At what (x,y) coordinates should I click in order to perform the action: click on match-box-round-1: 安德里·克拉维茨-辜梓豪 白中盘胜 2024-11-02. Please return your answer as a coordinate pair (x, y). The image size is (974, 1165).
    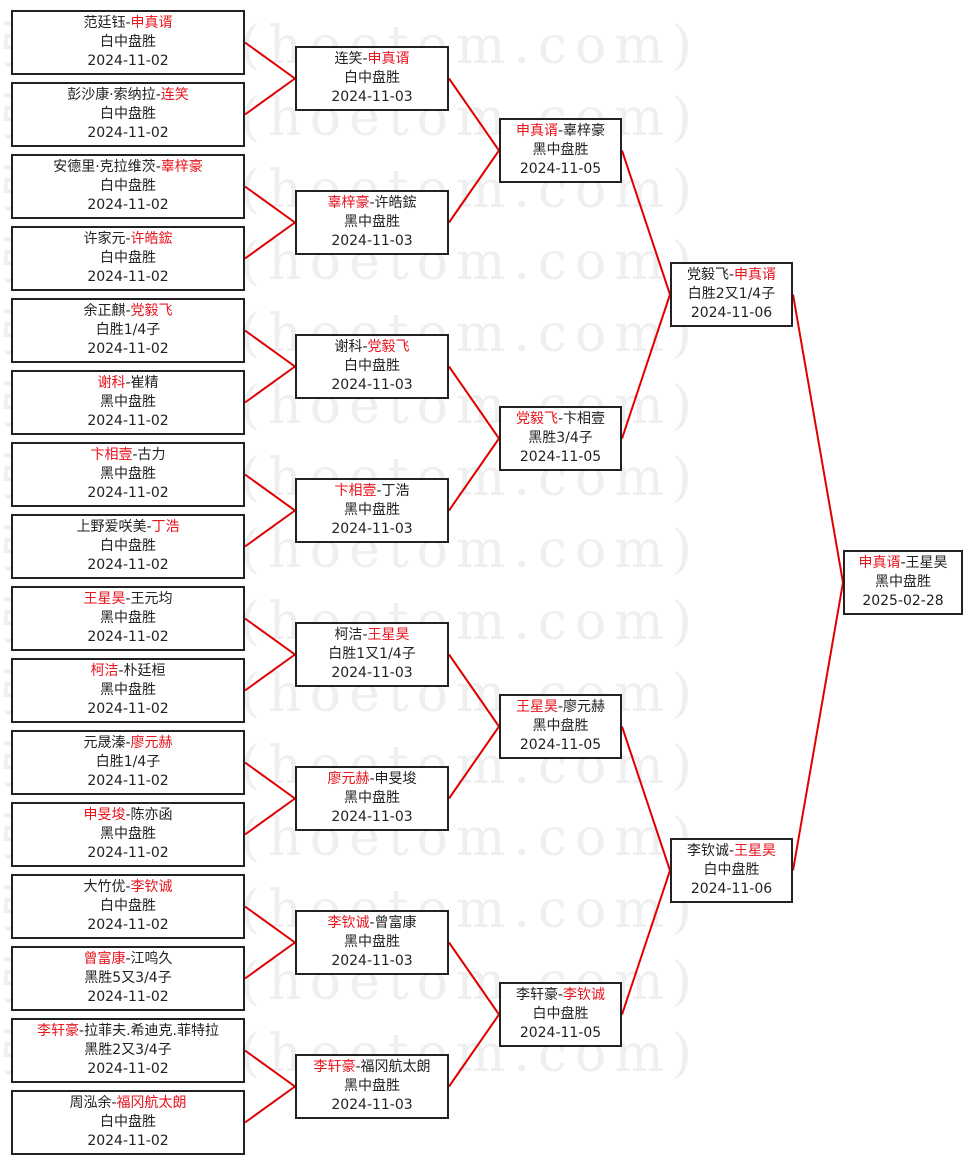
    Looking at the image, I should click on (128, 186).